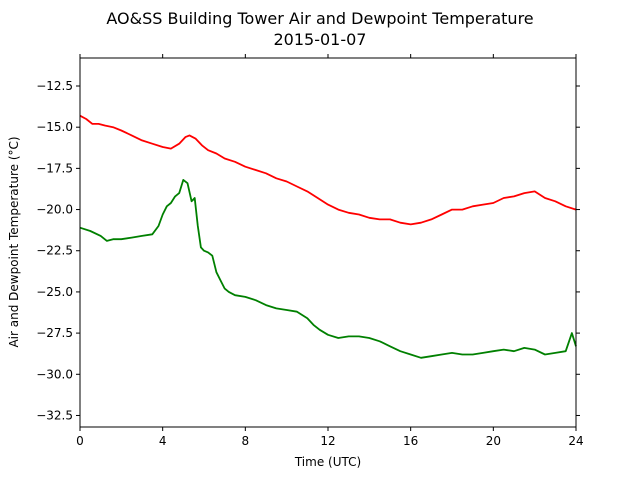 This screenshot has height=480, width=640. What do you see at coordinates (54, 86) in the screenshot?
I see `y-tick-label: −12.5` at bounding box center [54, 86].